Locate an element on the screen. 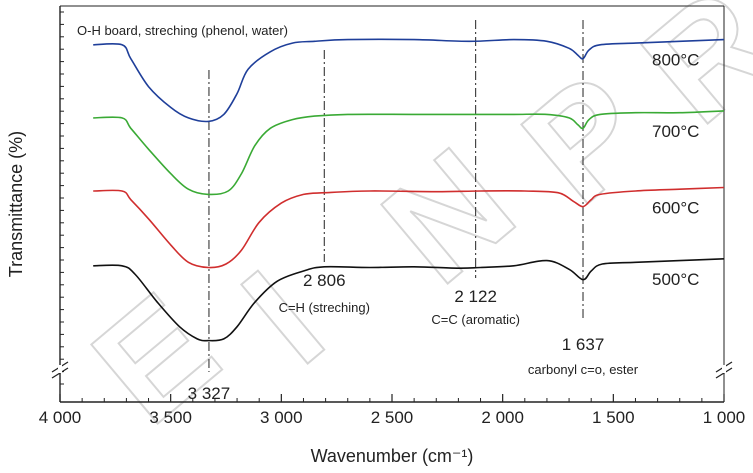 The width and height of the screenshot is (753, 473). watermark-letter: N is located at coordinates (448, 215).